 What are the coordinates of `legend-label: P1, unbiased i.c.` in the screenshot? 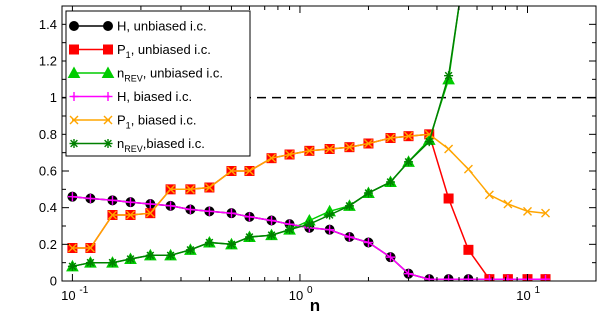 It's located at (164, 51).